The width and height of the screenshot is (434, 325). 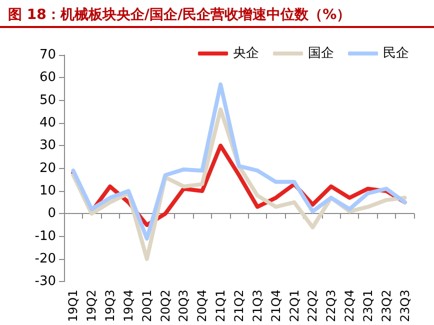 I want to click on x-tick-label: 20Q3, so click(x=183, y=306).